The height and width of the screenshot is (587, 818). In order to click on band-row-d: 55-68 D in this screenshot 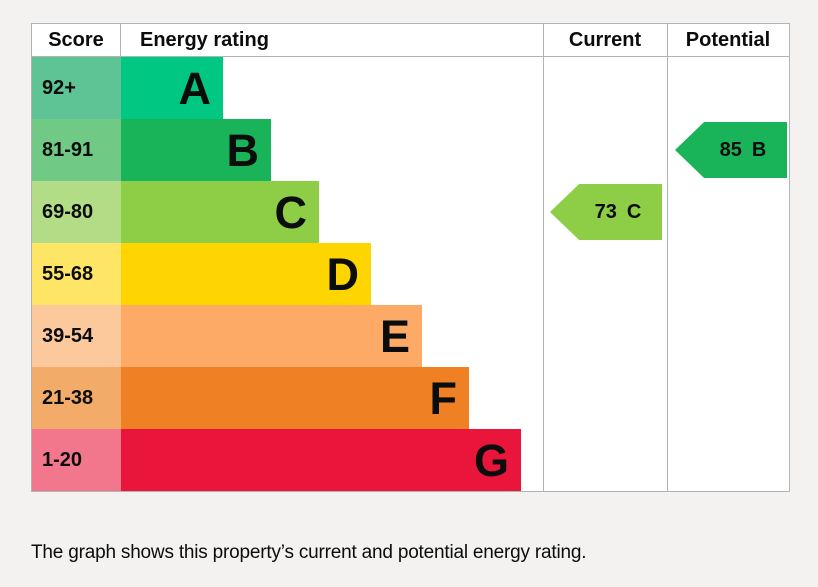, I will do `click(410, 274)`.